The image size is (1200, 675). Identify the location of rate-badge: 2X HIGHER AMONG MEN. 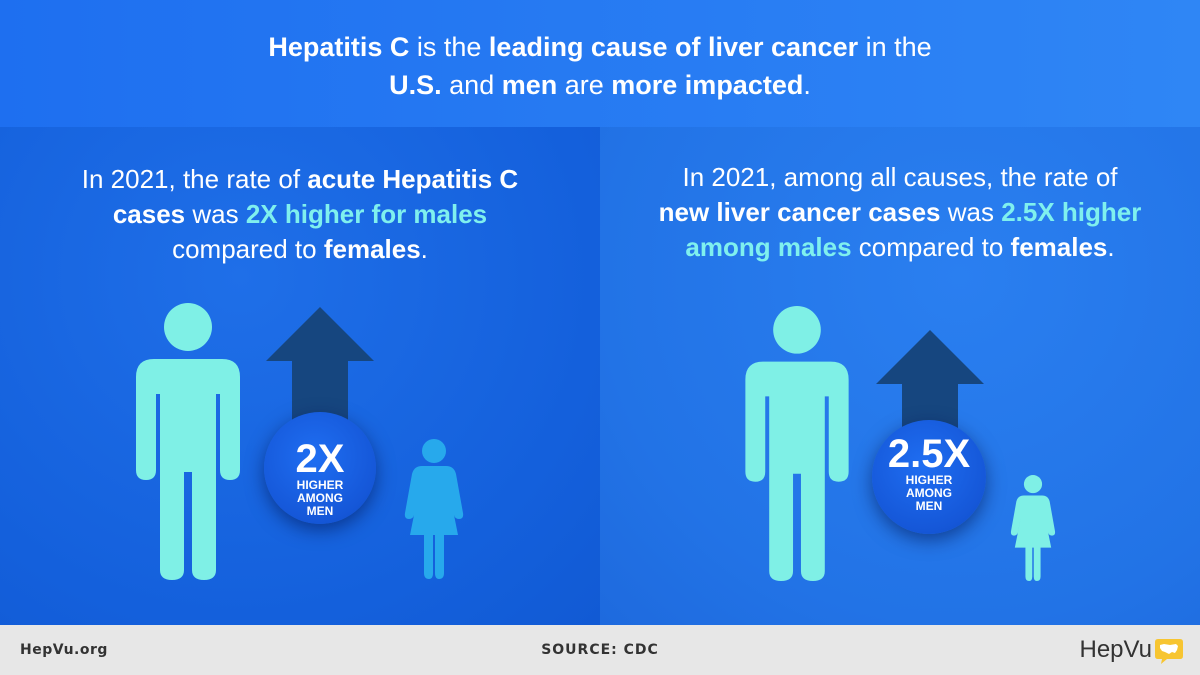
(320, 468).